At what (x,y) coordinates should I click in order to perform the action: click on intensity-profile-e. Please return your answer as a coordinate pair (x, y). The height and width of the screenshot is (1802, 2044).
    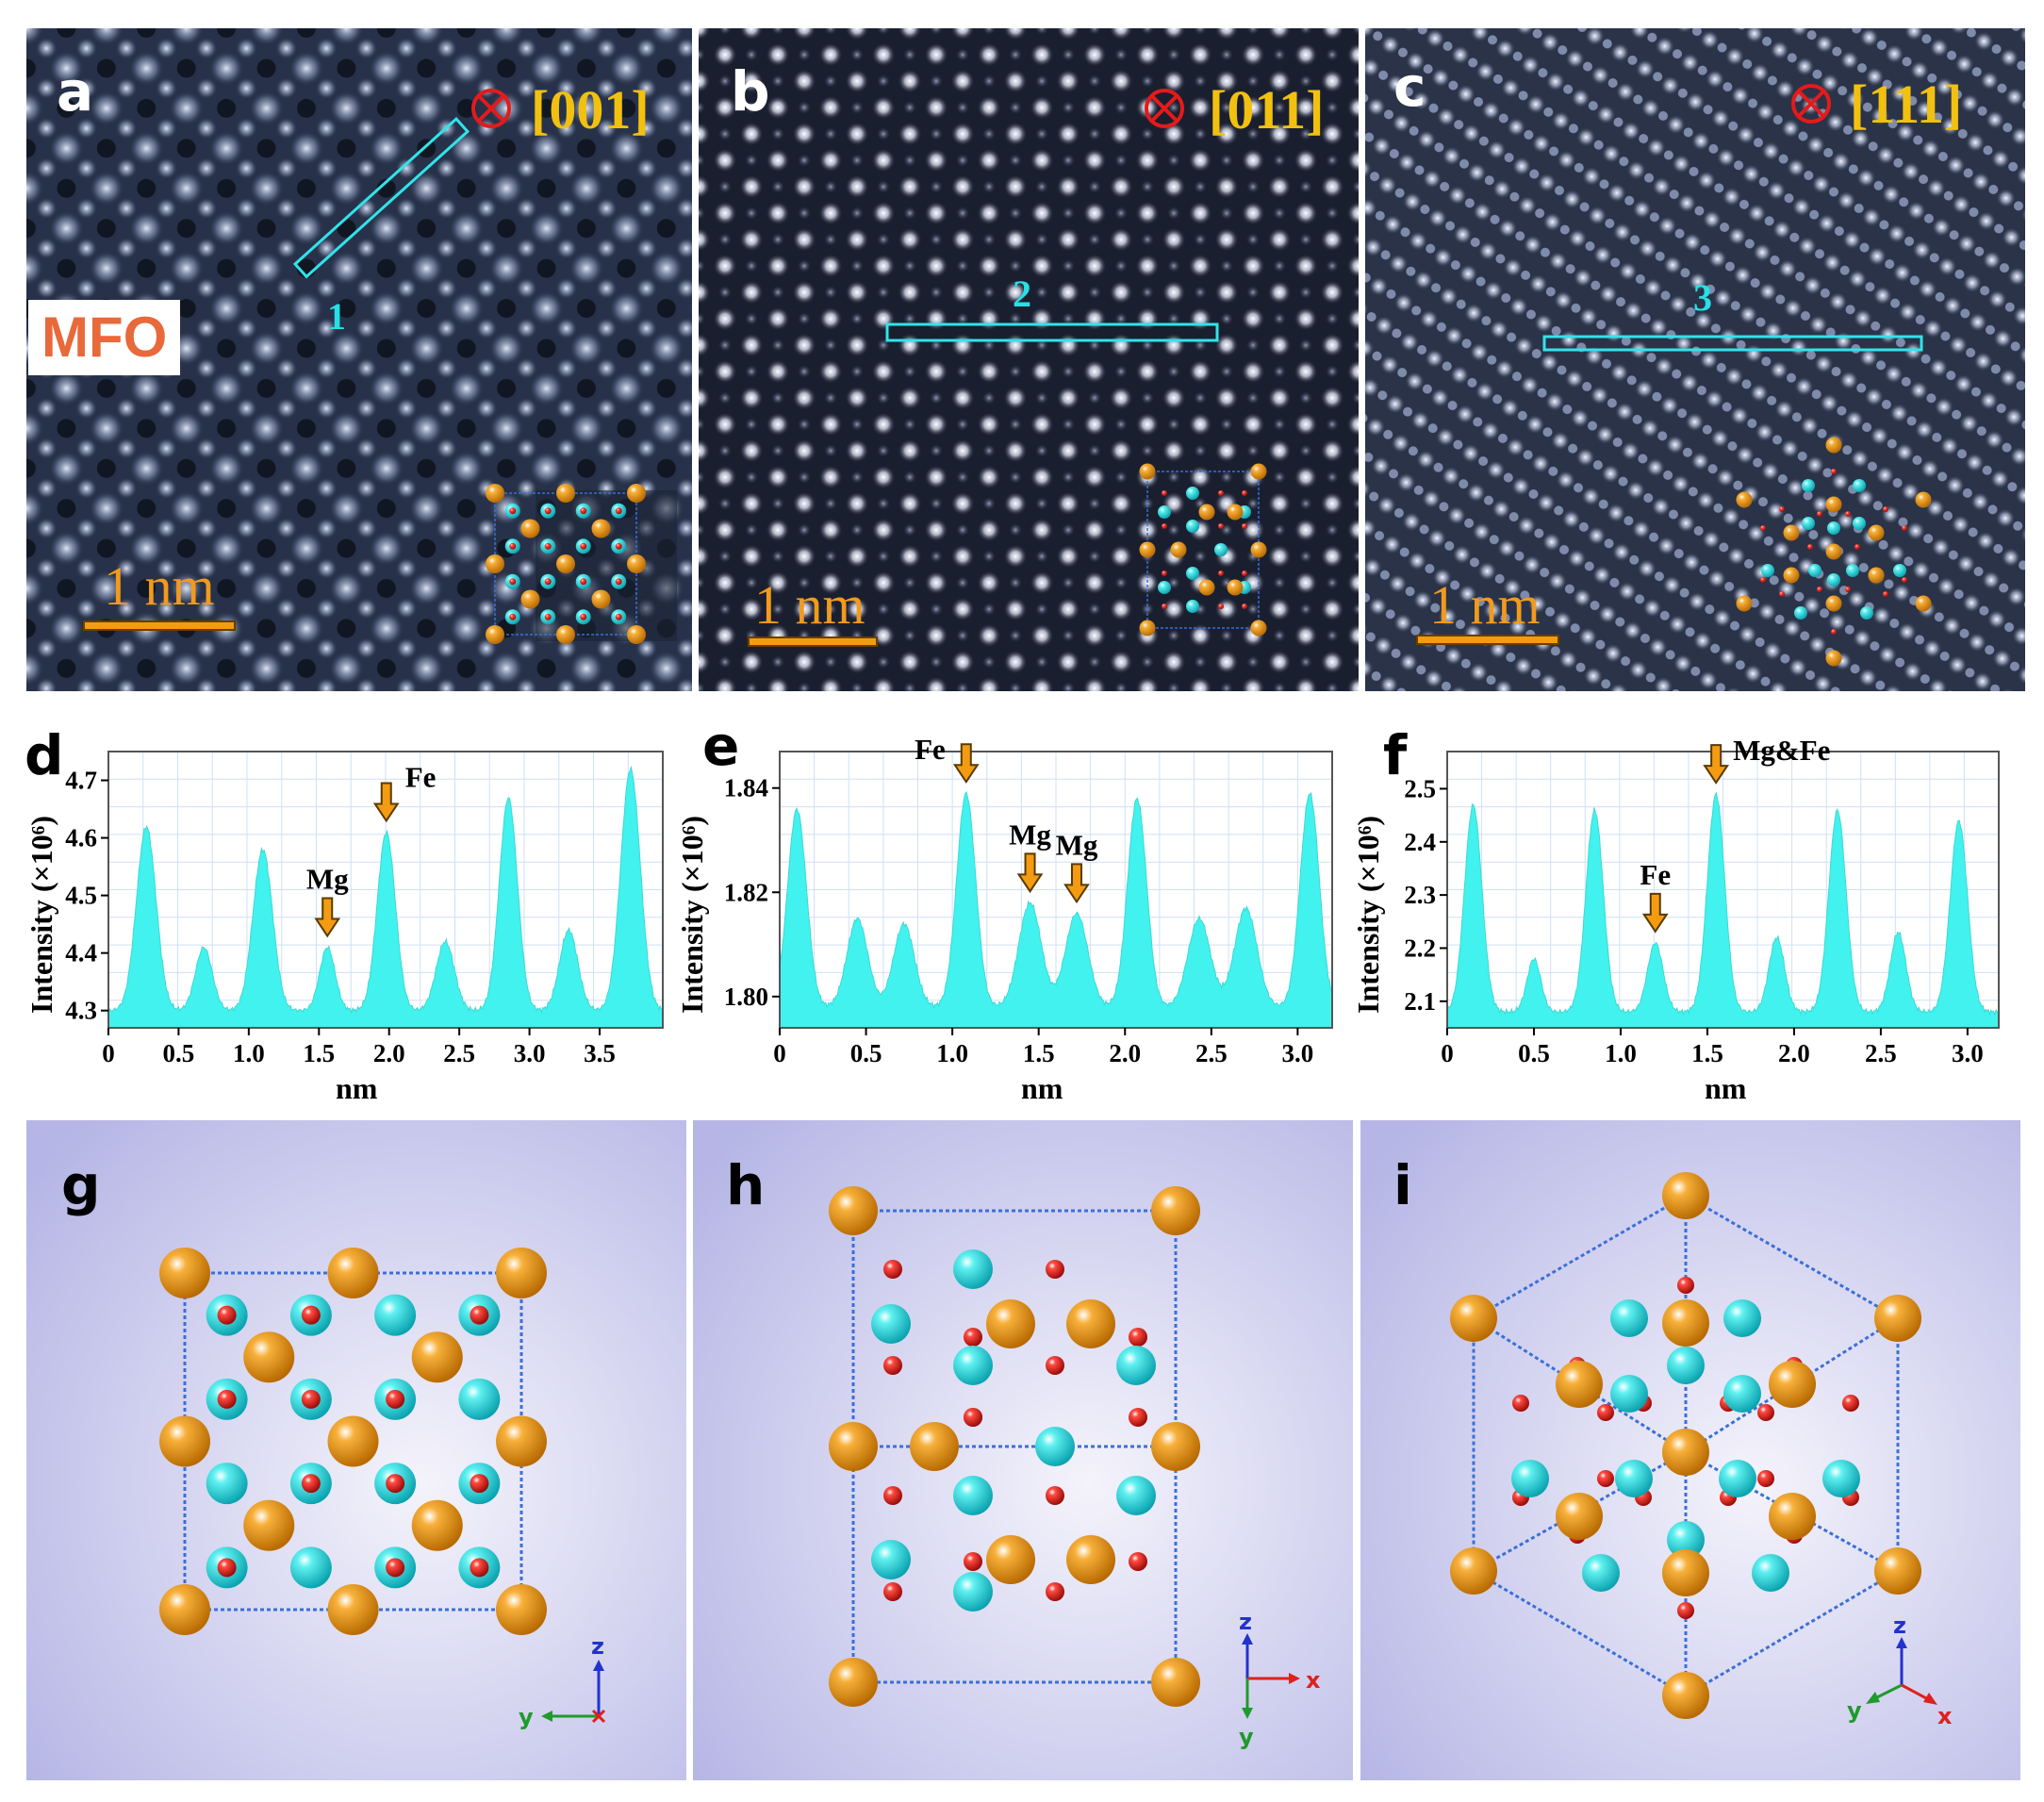
    Looking at the image, I should click on (1056, 909).